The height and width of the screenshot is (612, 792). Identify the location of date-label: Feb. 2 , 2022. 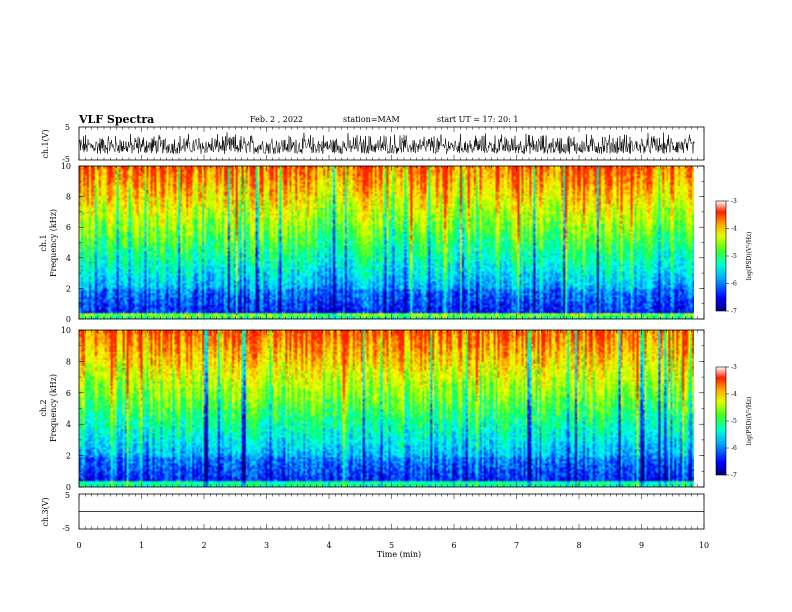
(276, 119).